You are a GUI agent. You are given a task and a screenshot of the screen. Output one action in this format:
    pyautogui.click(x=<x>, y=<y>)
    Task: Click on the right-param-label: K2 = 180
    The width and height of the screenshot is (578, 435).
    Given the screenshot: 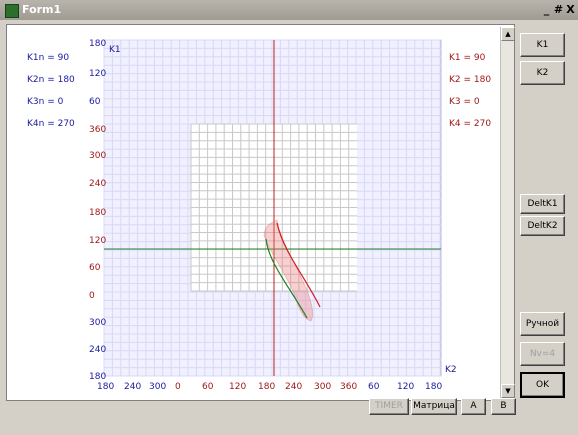 What is the action you would take?
    pyautogui.click(x=470, y=80)
    